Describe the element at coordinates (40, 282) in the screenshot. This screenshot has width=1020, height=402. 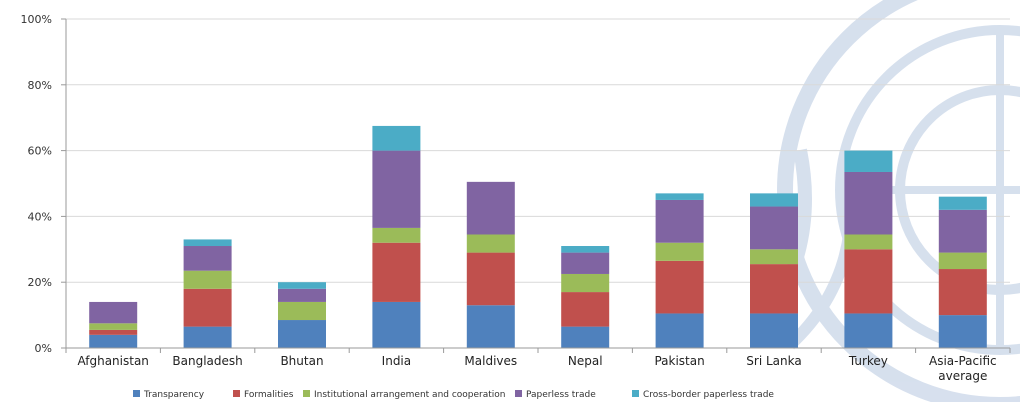
I see `y-tick-label: 20%` at that location.